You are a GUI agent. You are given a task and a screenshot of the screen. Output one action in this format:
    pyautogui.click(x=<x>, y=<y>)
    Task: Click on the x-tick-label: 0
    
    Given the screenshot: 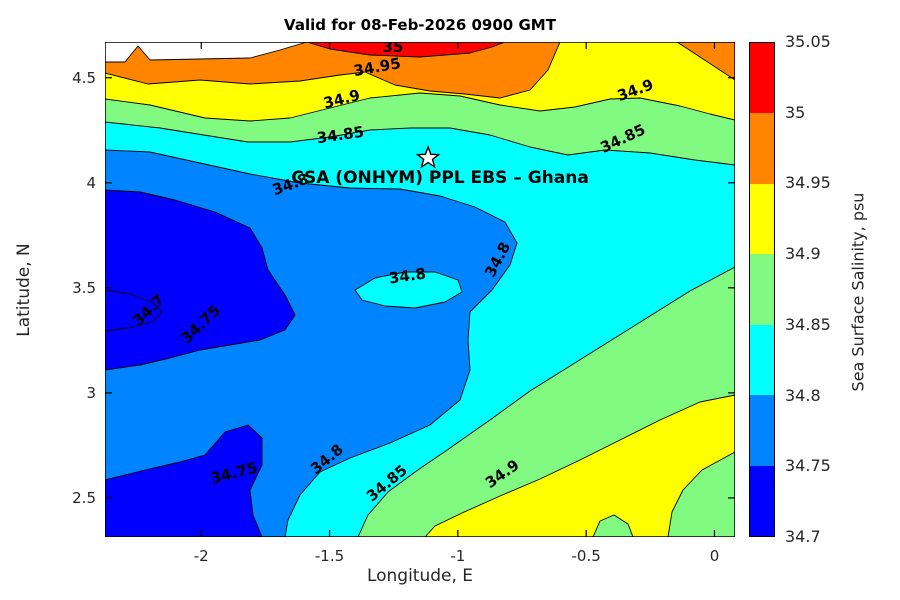 What is the action you would take?
    pyautogui.click(x=714, y=556)
    